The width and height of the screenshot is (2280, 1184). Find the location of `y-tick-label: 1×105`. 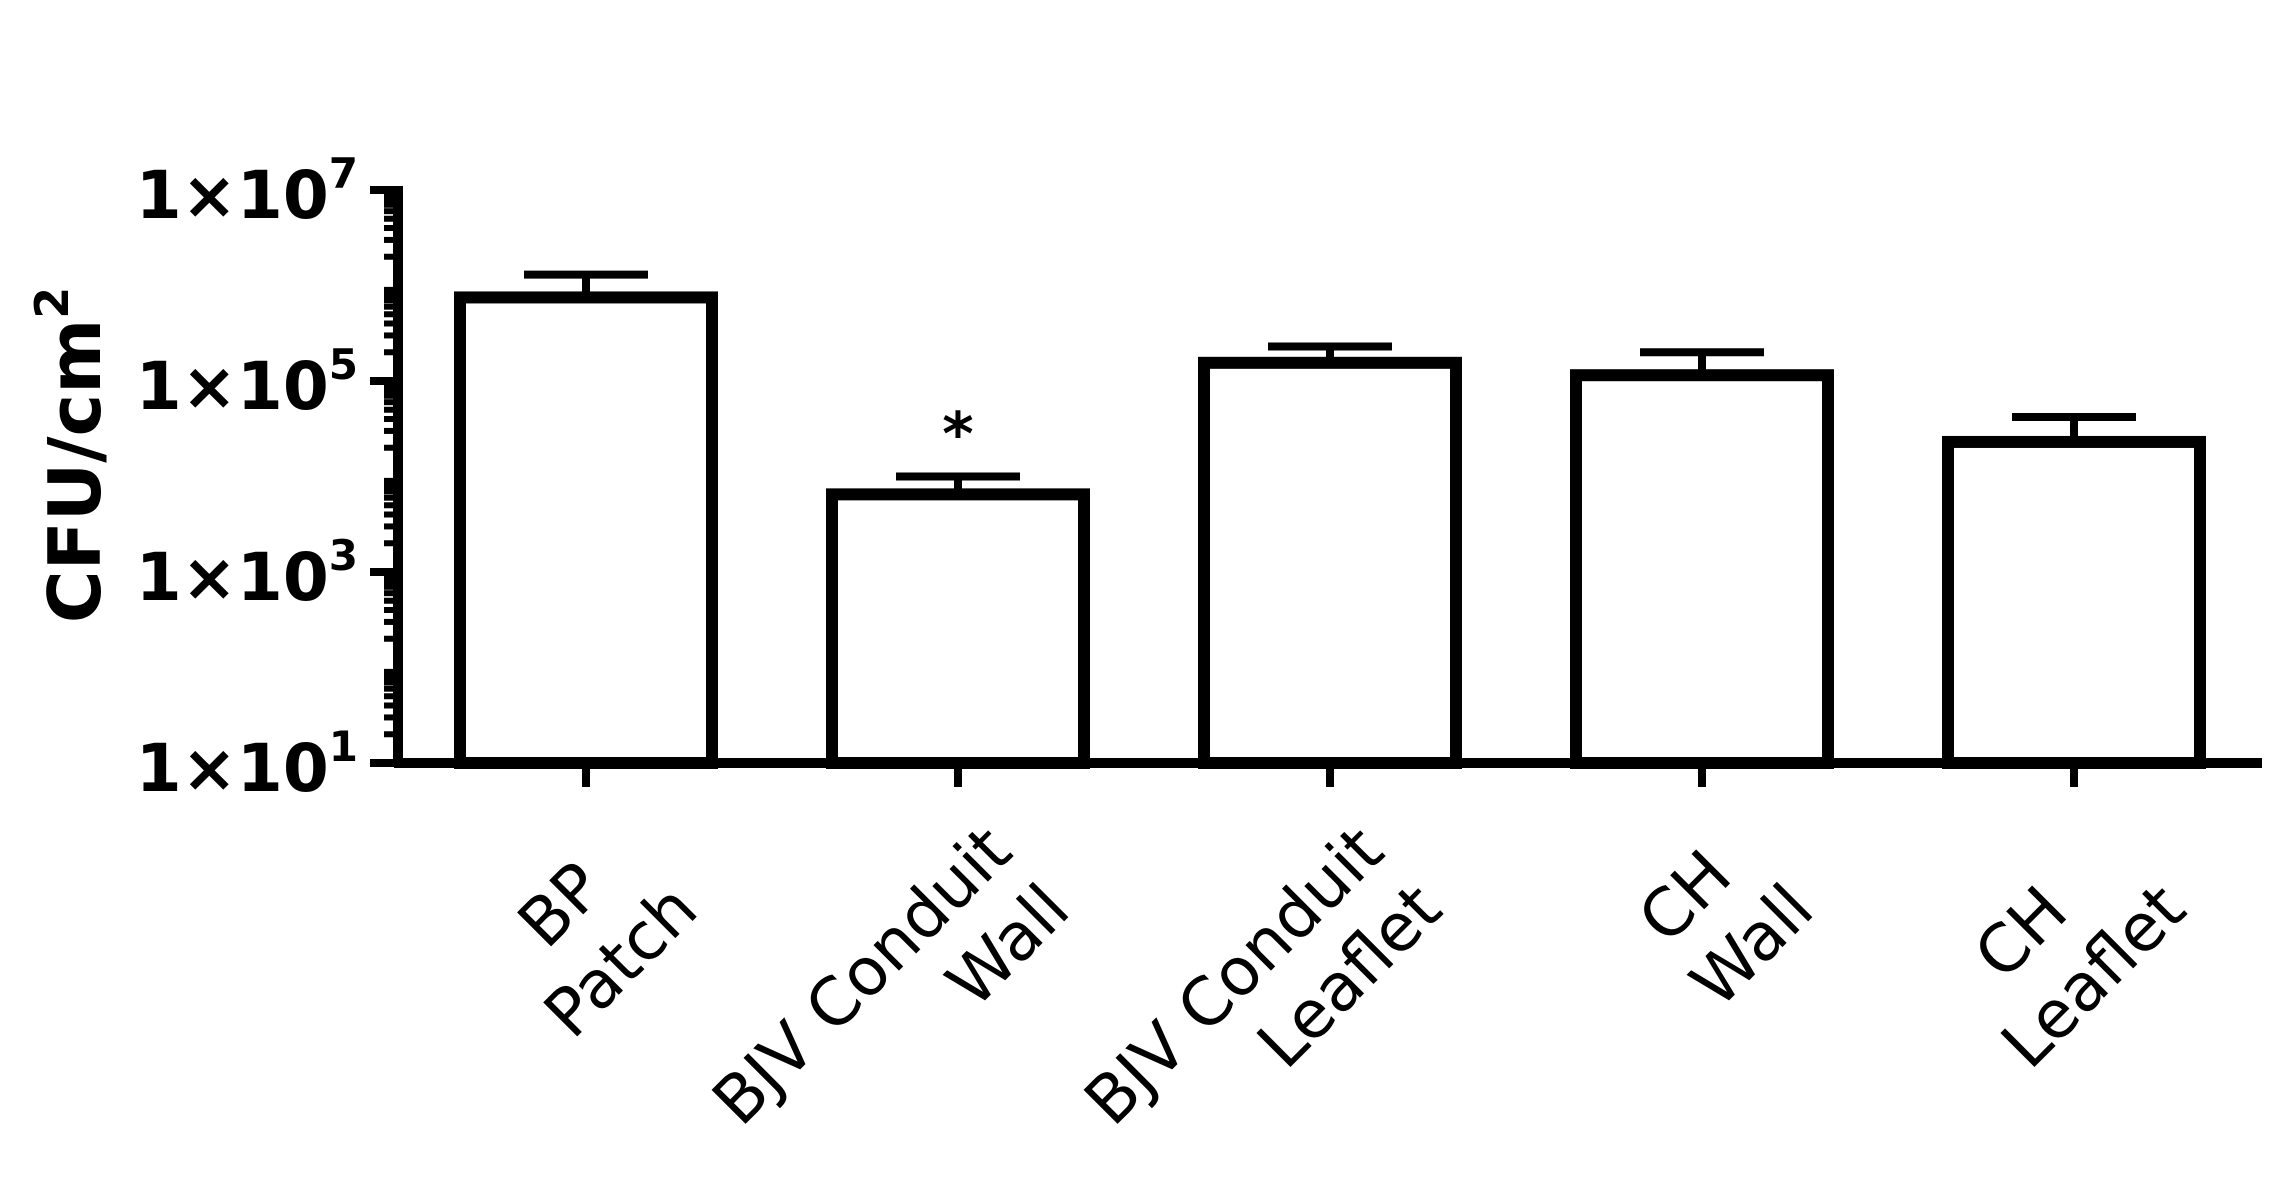

y-tick-label: 1×105 is located at coordinates (247, 382).